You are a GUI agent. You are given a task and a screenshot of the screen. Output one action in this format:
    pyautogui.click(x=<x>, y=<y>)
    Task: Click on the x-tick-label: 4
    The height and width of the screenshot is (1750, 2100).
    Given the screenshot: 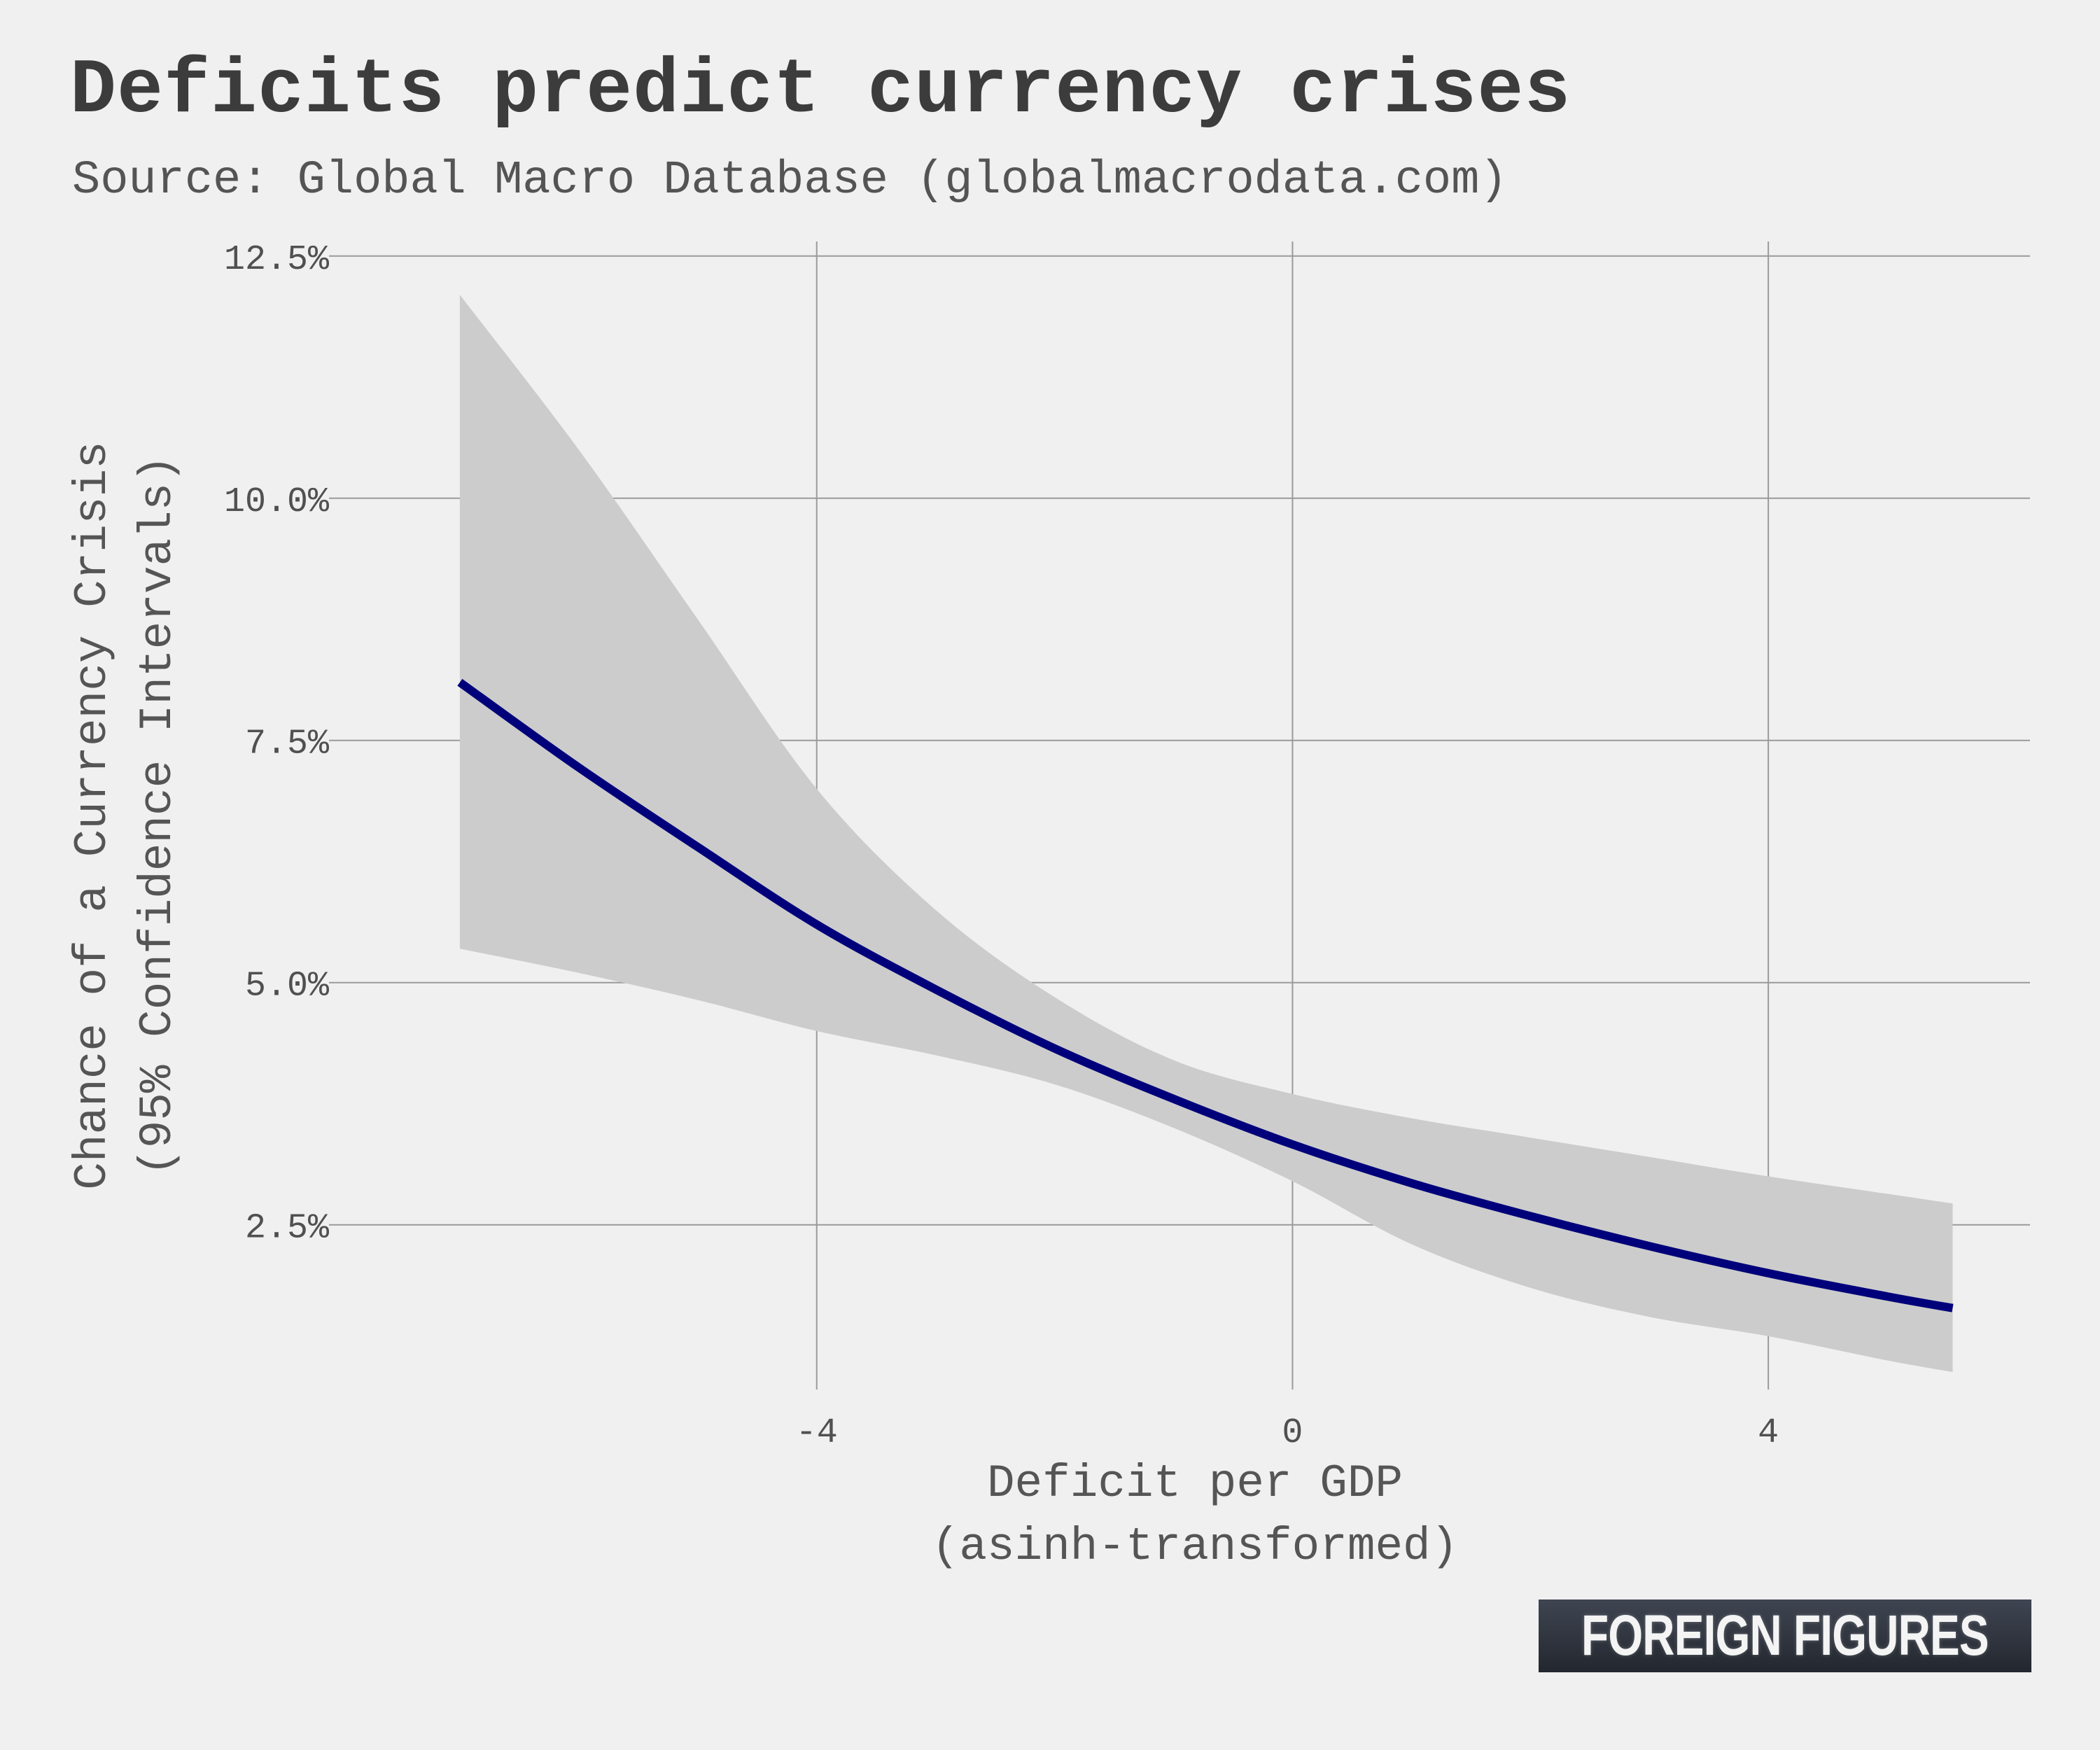 What is the action you would take?
    pyautogui.click(x=1768, y=1433)
    